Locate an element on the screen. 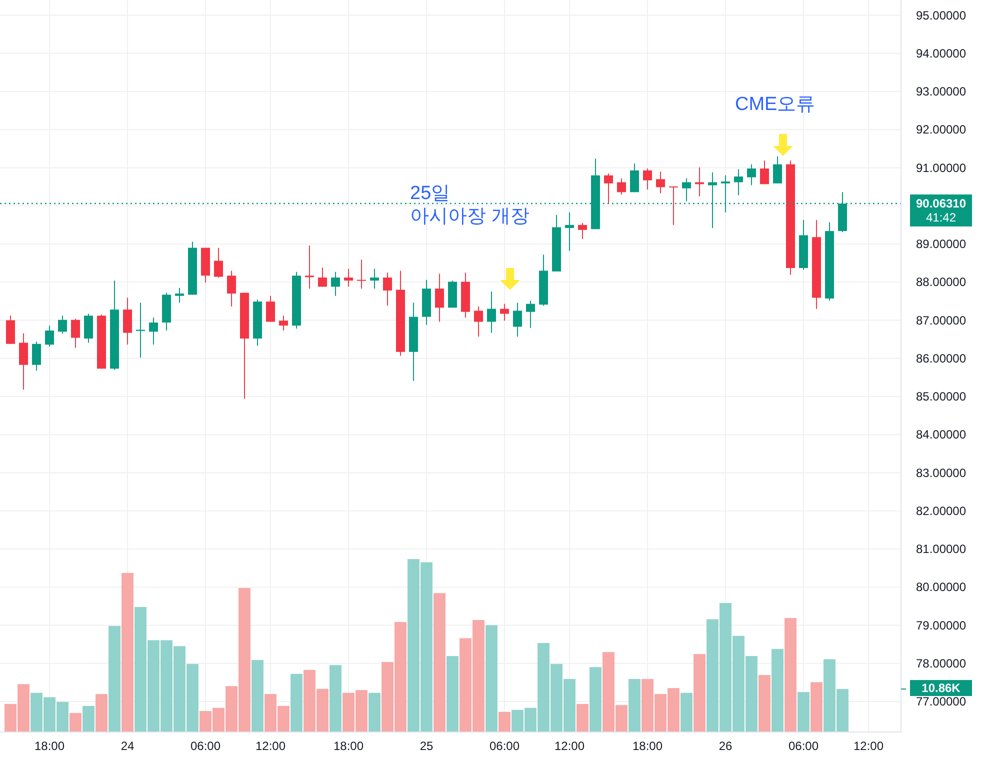  x-tick-label: 24 is located at coordinates (127, 746).